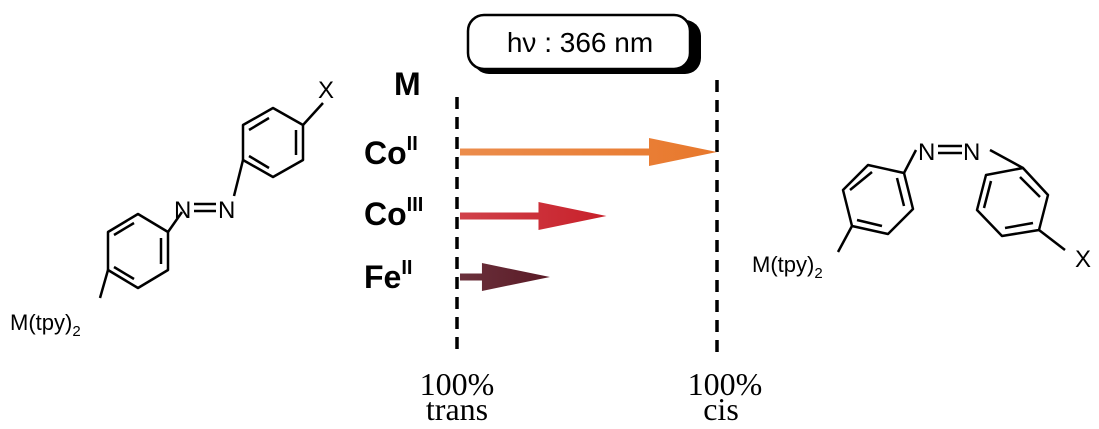  What do you see at coordinates (182, 210) in the screenshot?
I see `trans-azo-n-left: N` at bounding box center [182, 210].